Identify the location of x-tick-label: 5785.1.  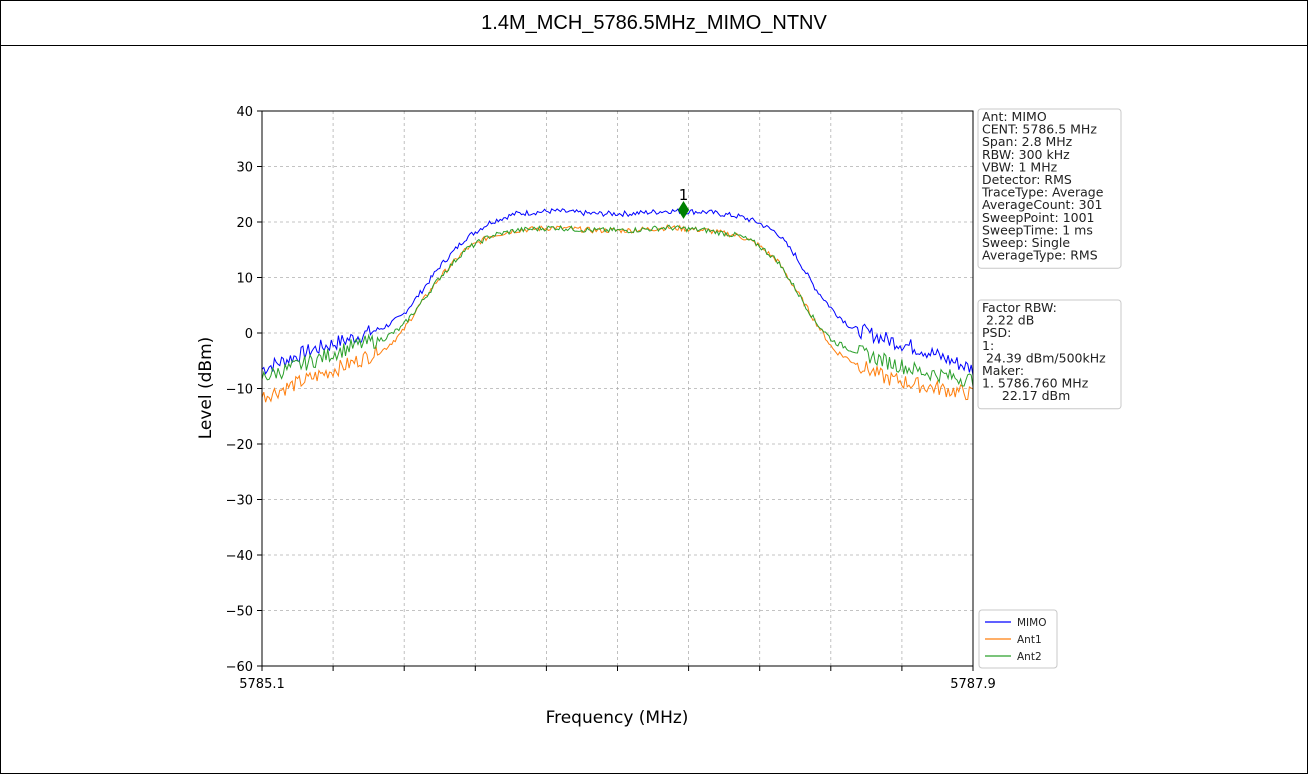
(262, 684).